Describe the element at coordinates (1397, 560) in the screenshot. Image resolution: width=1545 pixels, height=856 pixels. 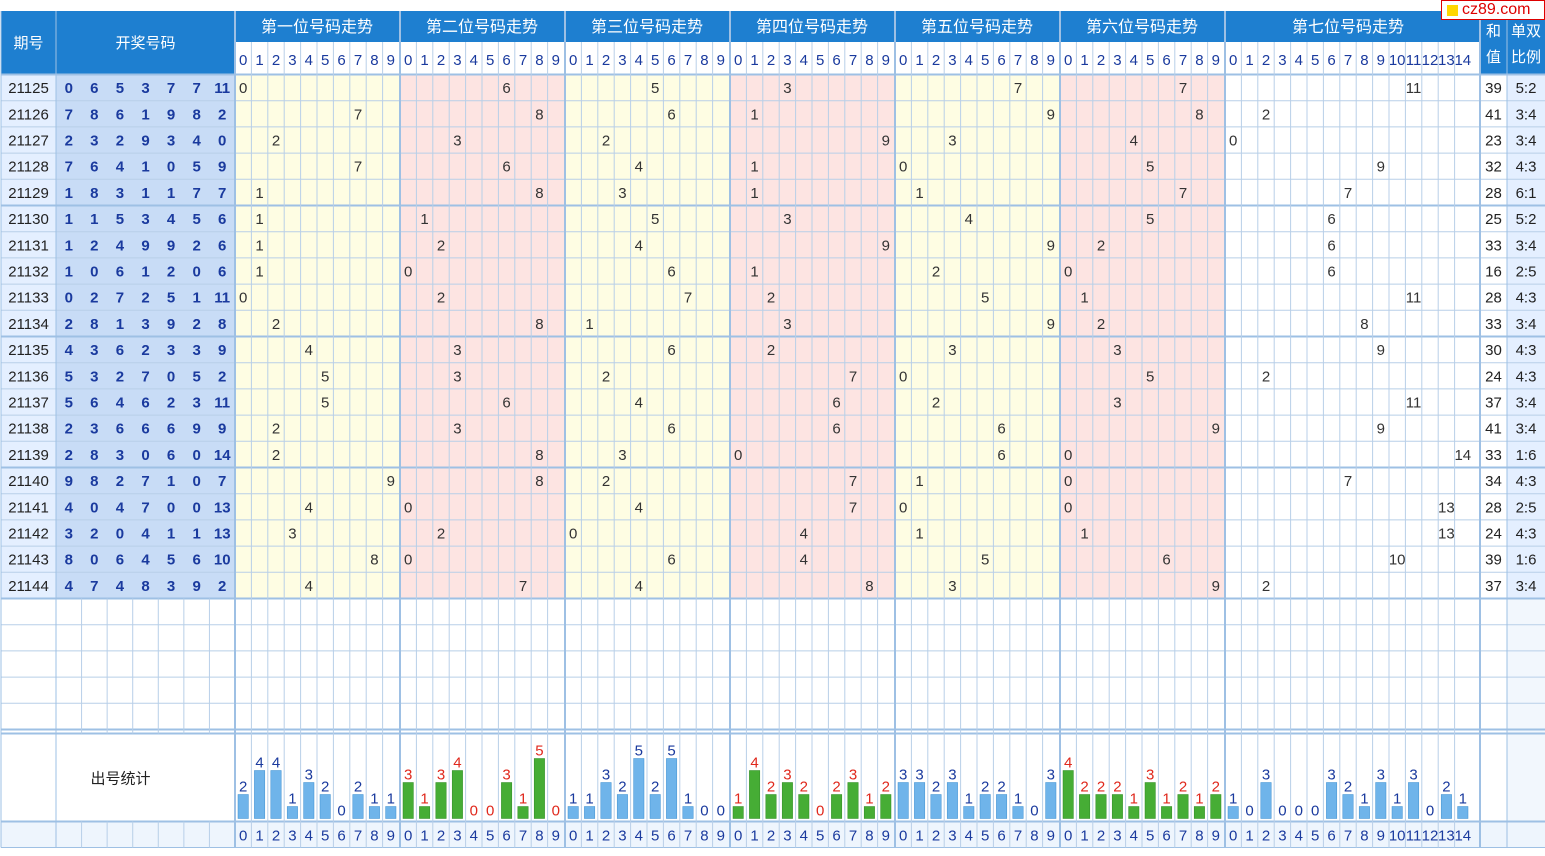
I see `trend-hit: 10` at that location.